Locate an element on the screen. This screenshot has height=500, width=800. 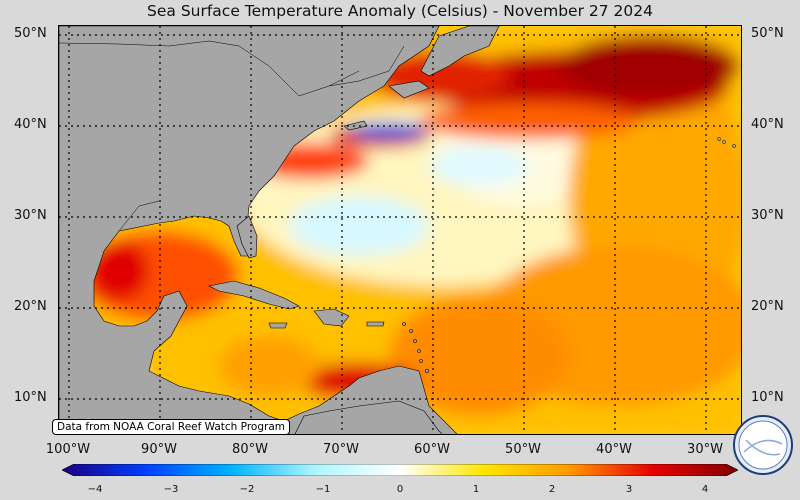
colorbar is located at coordinates (400, 470).